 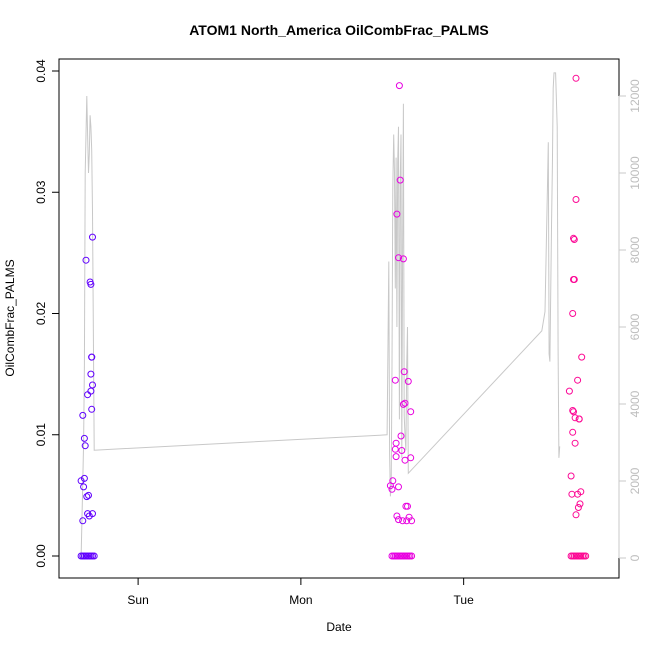 I want to click on y-tick-label: 0.02, so click(x=41, y=313).